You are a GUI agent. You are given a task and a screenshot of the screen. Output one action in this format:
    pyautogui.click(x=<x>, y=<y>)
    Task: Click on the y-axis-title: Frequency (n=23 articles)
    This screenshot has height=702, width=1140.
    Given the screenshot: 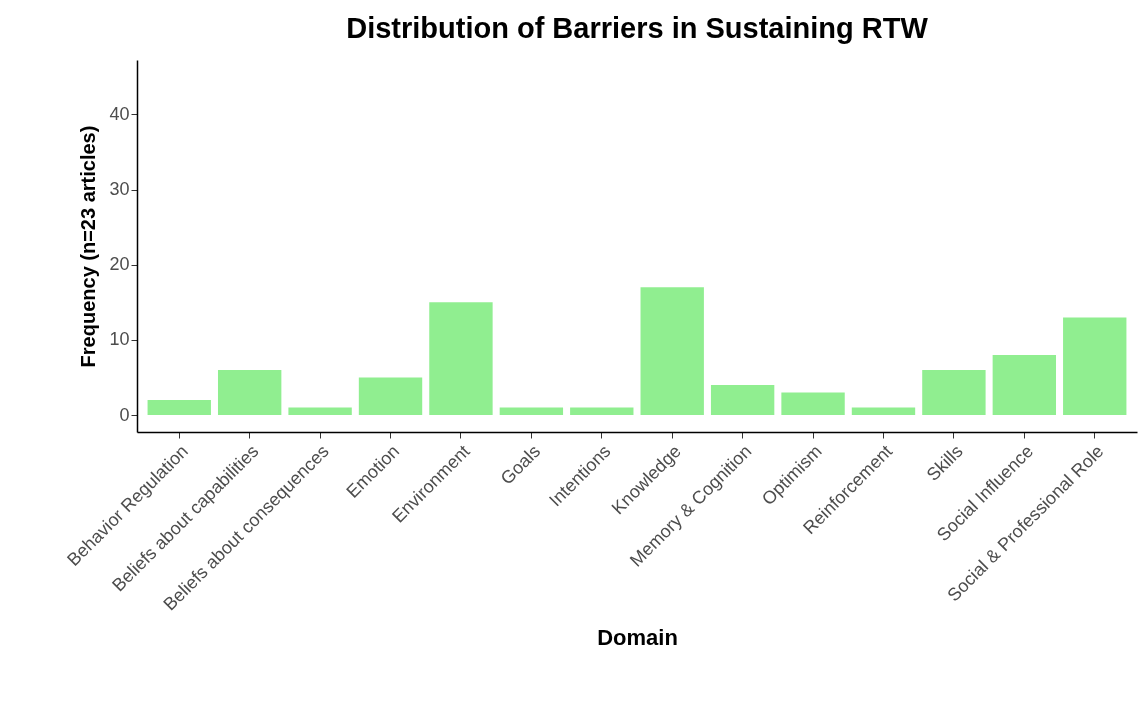 What is the action you would take?
    pyautogui.click(x=88, y=246)
    